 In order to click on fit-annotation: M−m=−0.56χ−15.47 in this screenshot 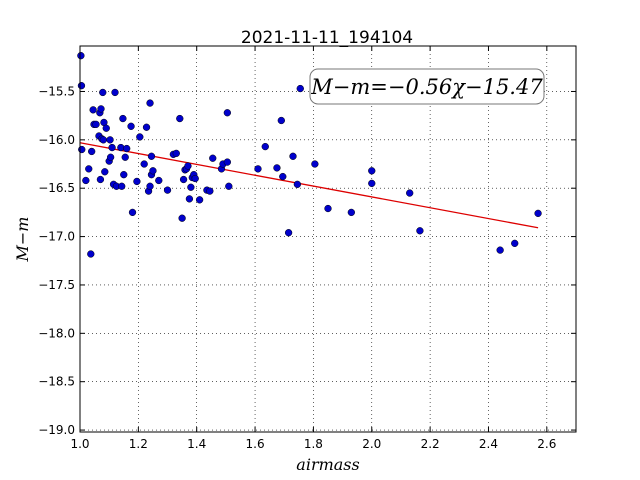, I will do `click(427, 86)`.